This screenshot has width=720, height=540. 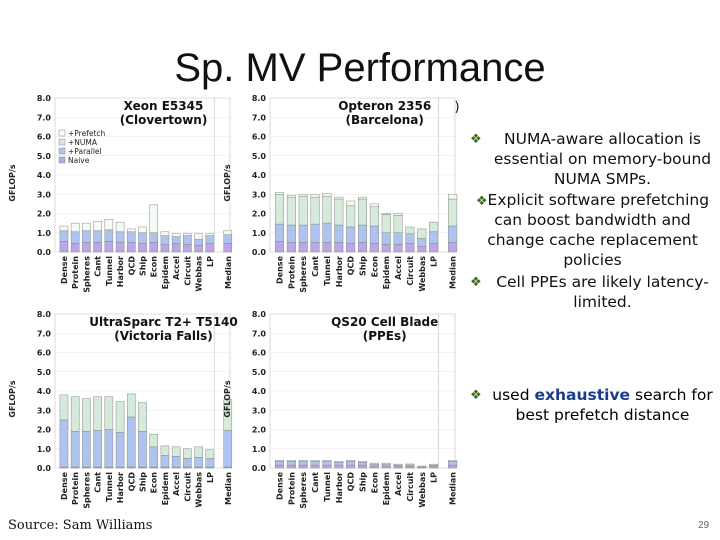 I want to click on x-tick-label: Protein, so click(x=291, y=272).